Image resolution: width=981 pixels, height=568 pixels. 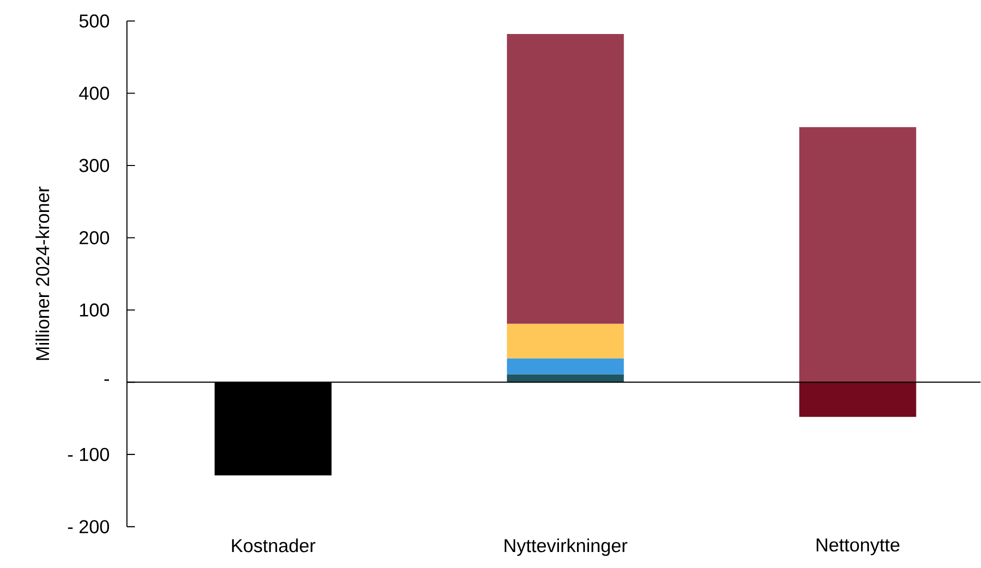 What do you see at coordinates (94, 21) in the screenshot?
I see `y-tick-label: 500` at bounding box center [94, 21].